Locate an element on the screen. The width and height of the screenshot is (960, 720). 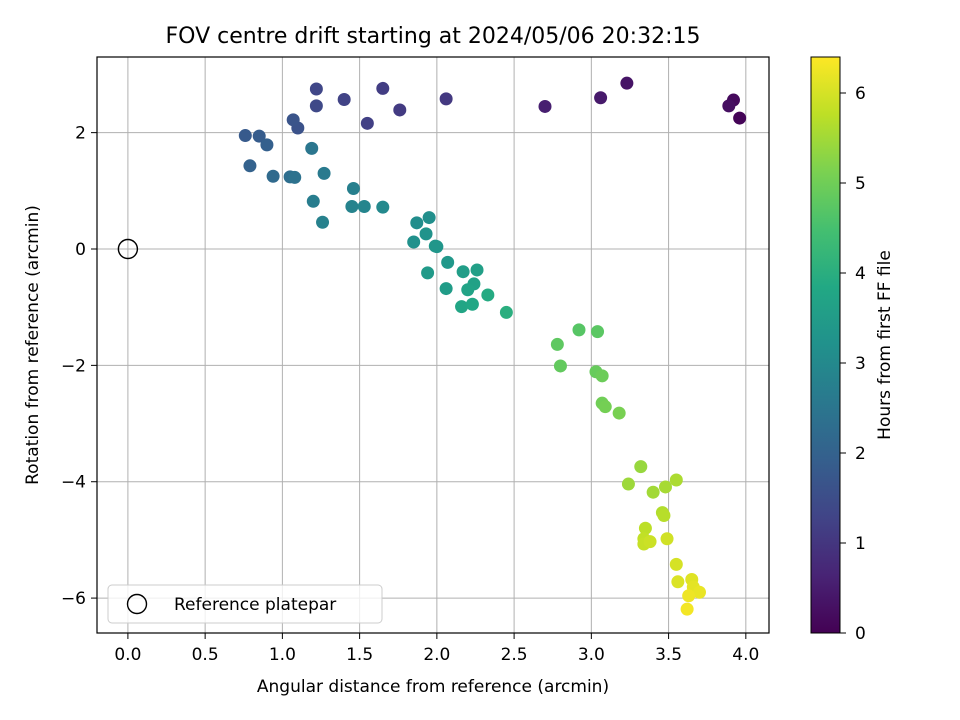
x-tick-label: 3.5 is located at coordinates (668, 655).